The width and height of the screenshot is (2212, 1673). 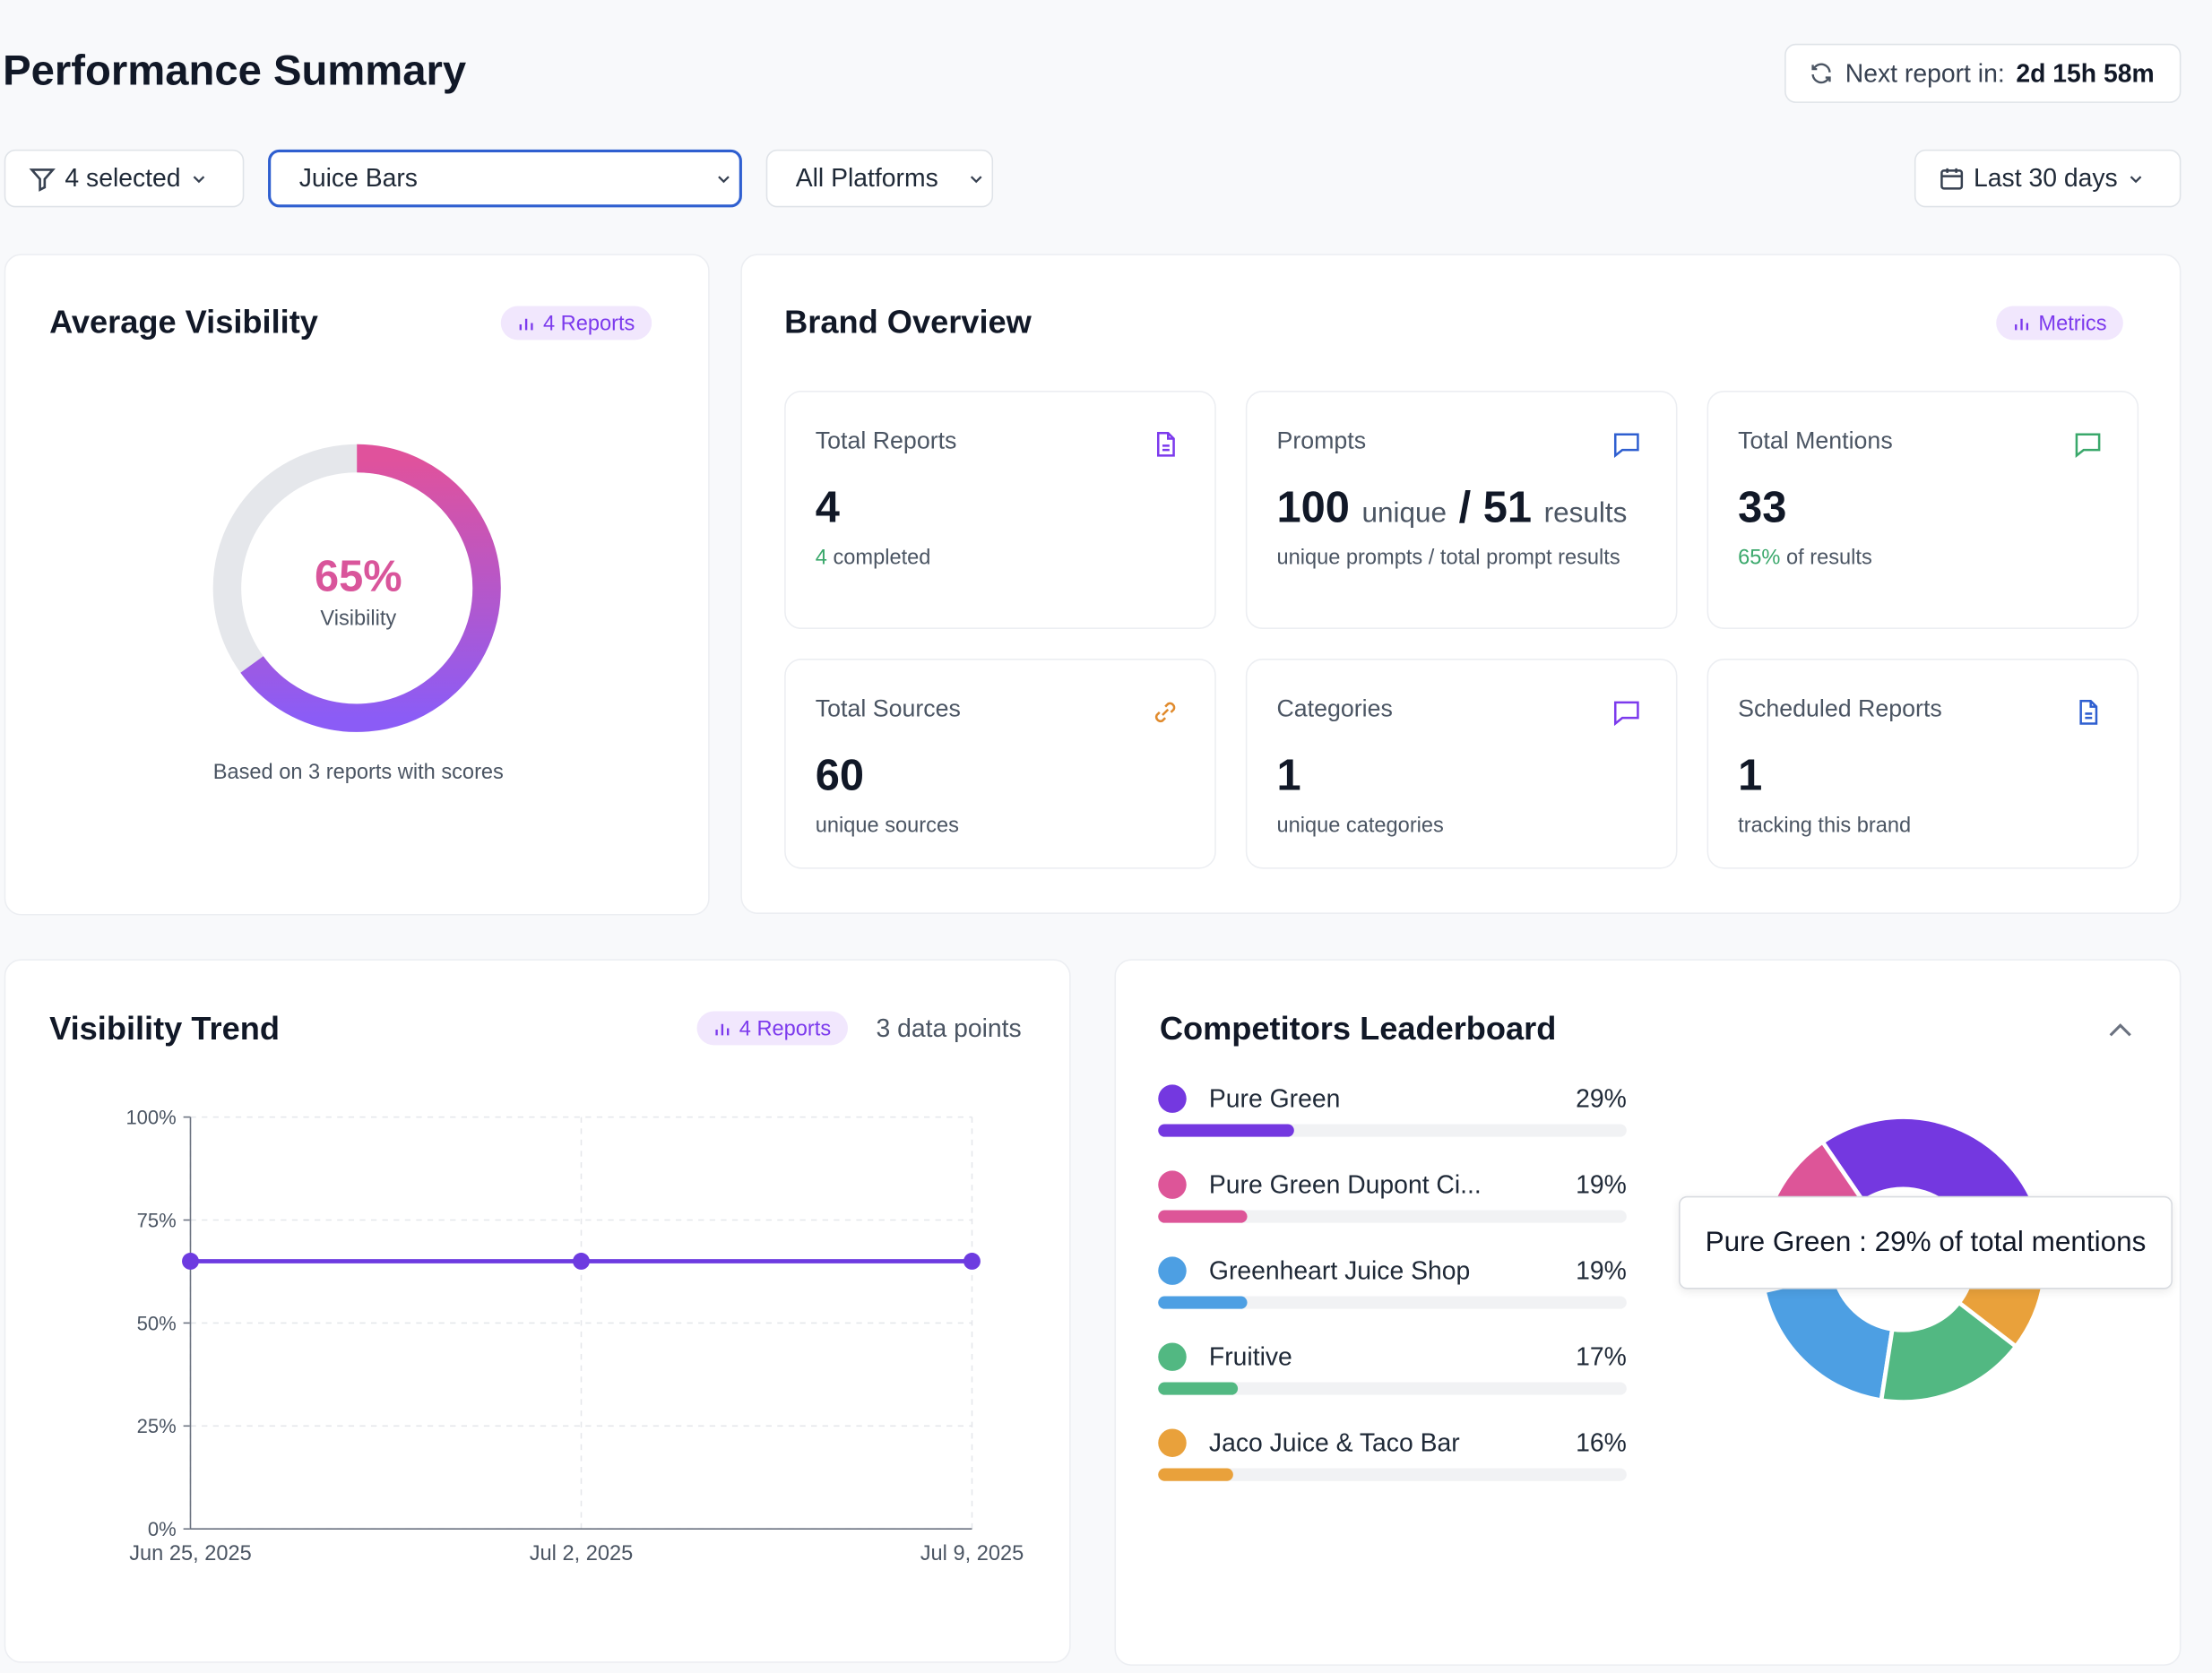 What do you see at coordinates (2121, 1029) in the screenshot?
I see `collapse-button` at bounding box center [2121, 1029].